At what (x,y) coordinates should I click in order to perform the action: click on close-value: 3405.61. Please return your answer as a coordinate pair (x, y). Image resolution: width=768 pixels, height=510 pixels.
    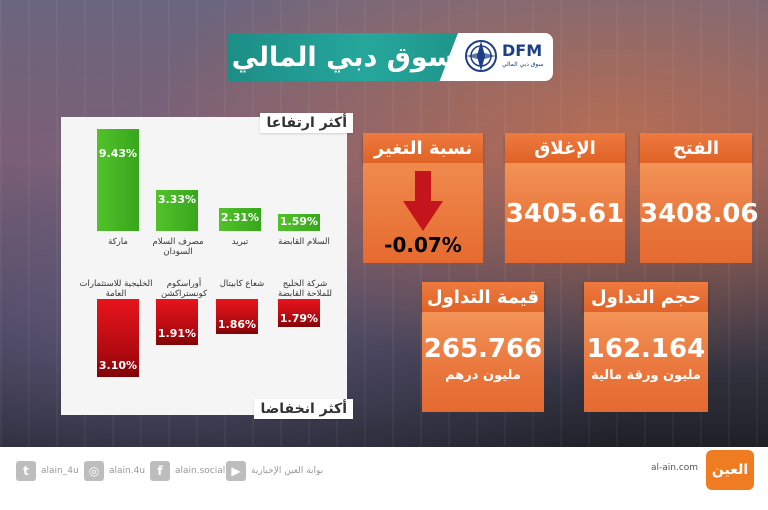
    Looking at the image, I should click on (565, 214).